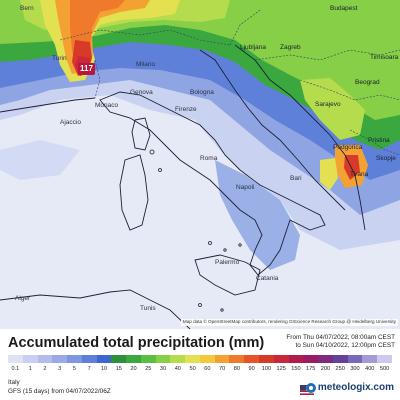 The image size is (400, 400). What do you see at coordinates (15, 369) in the screenshot?
I see `legend-tick: 0.1` at bounding box center [15, 369].